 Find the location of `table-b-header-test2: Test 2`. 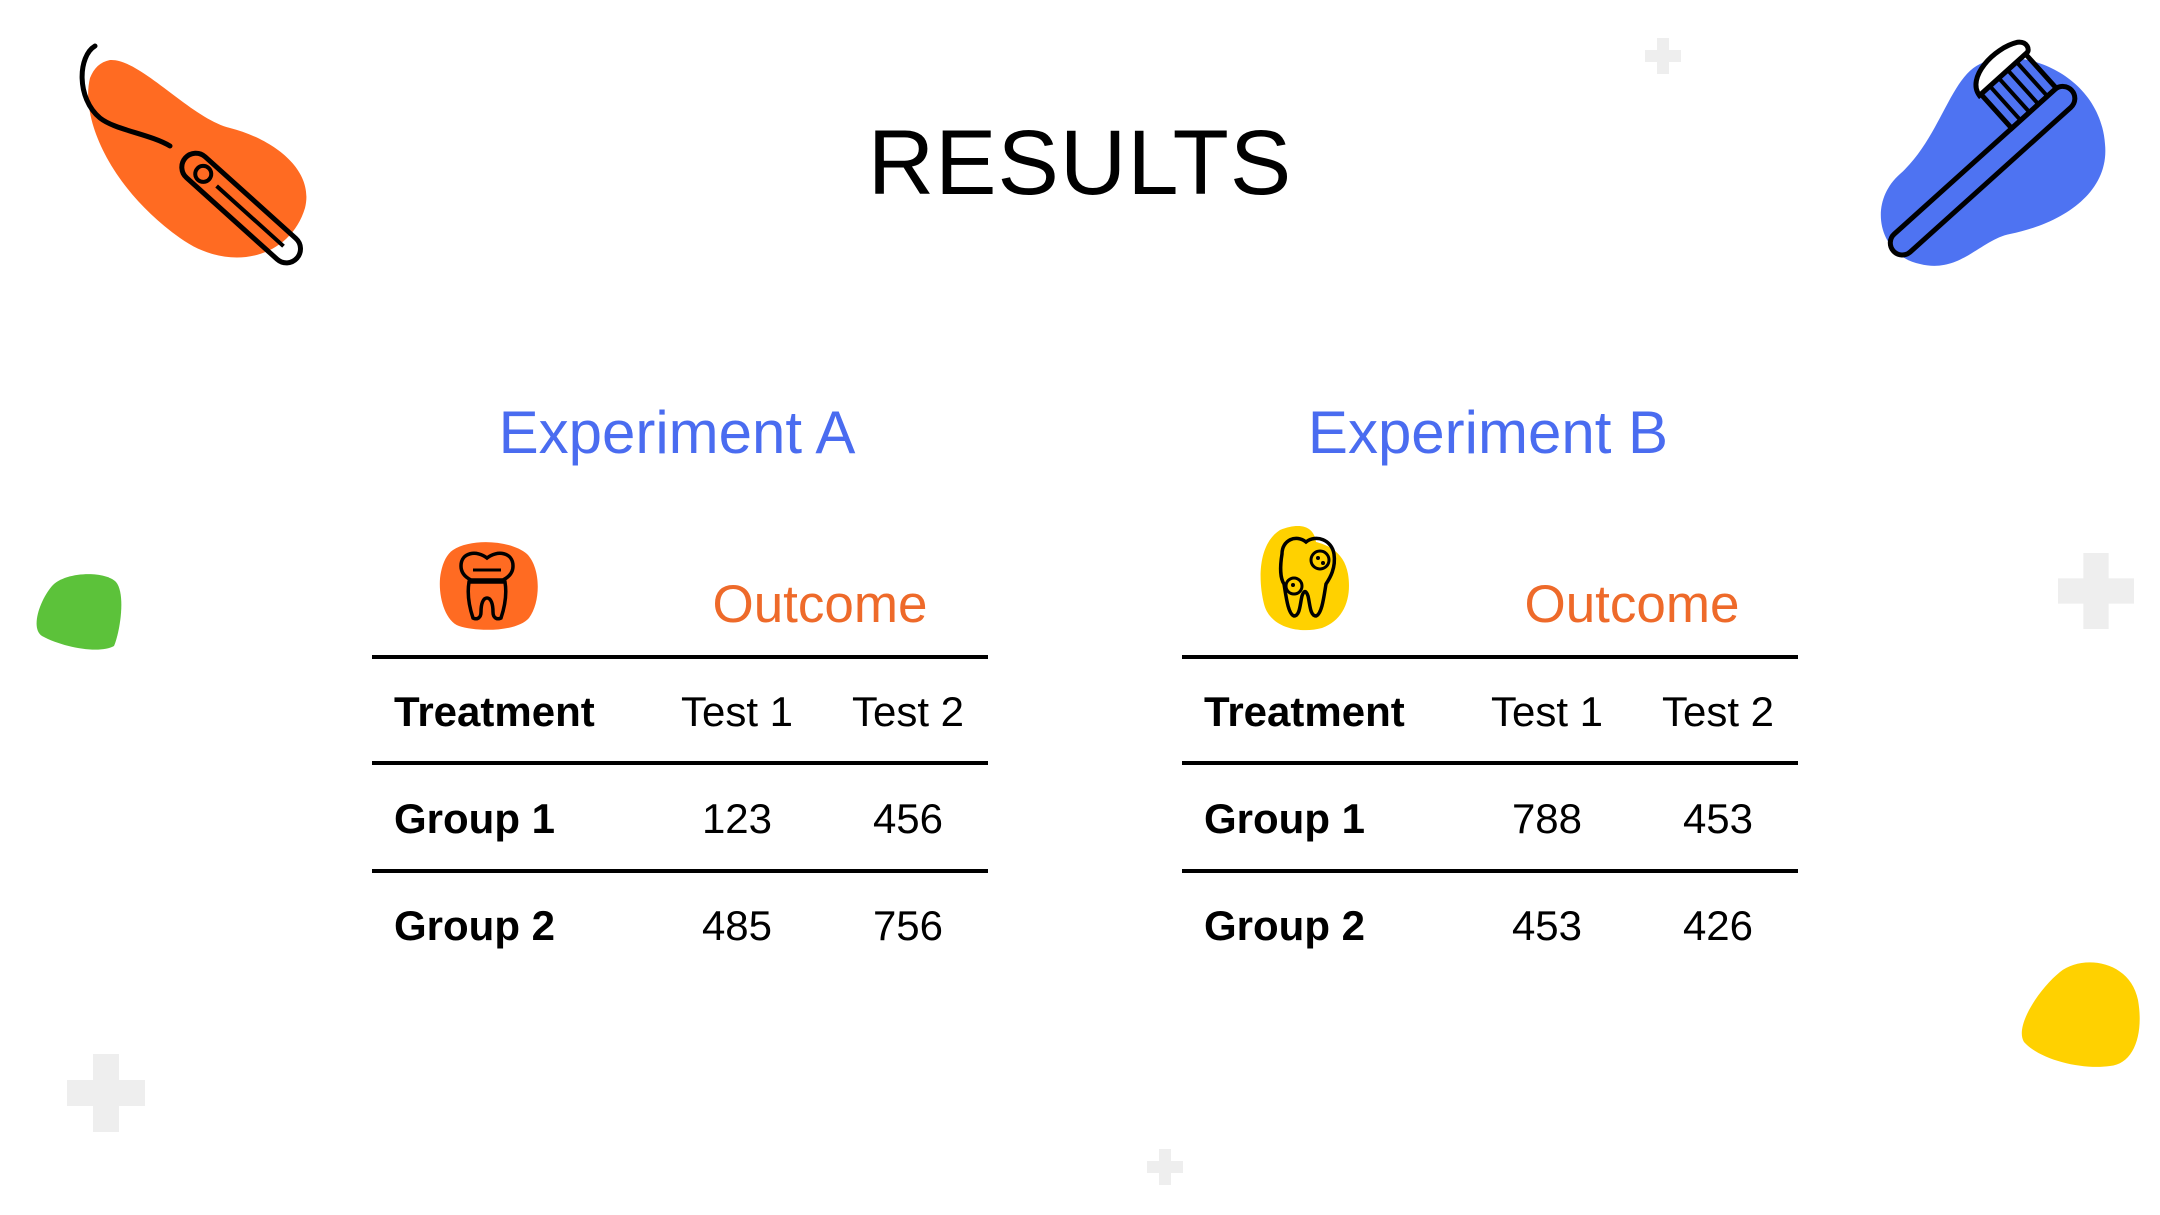

table-b-header-test2: Test 2 is located at coordinates (1718, 711).